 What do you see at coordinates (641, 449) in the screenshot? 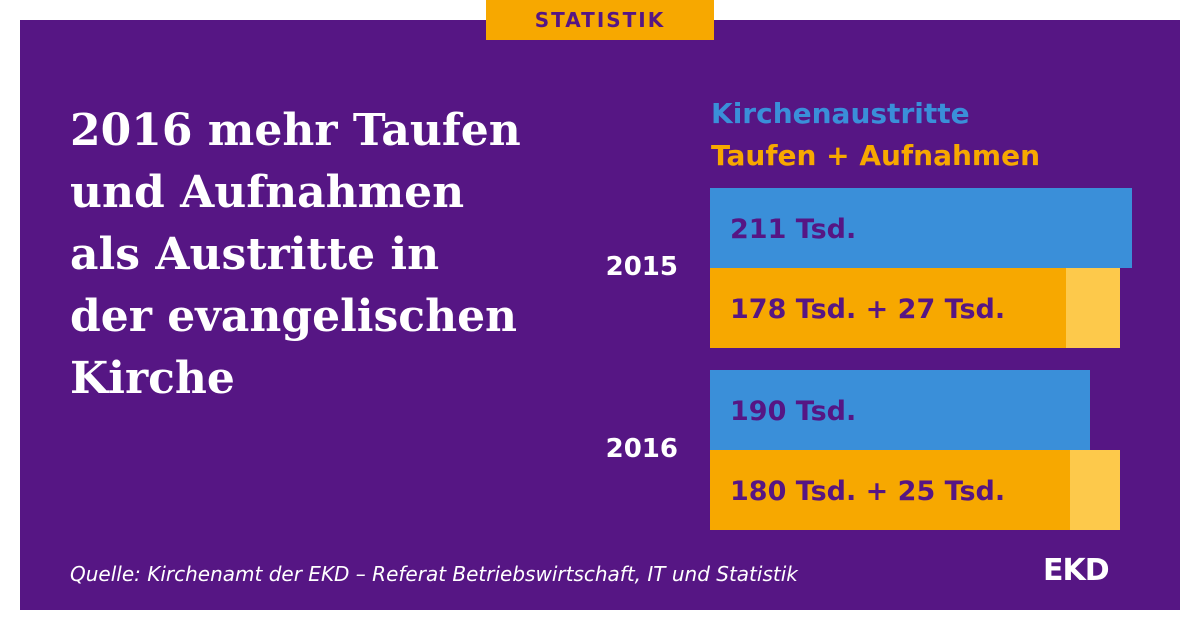
I see `year-label-2016: 2016` at bounding box center [641, 449].